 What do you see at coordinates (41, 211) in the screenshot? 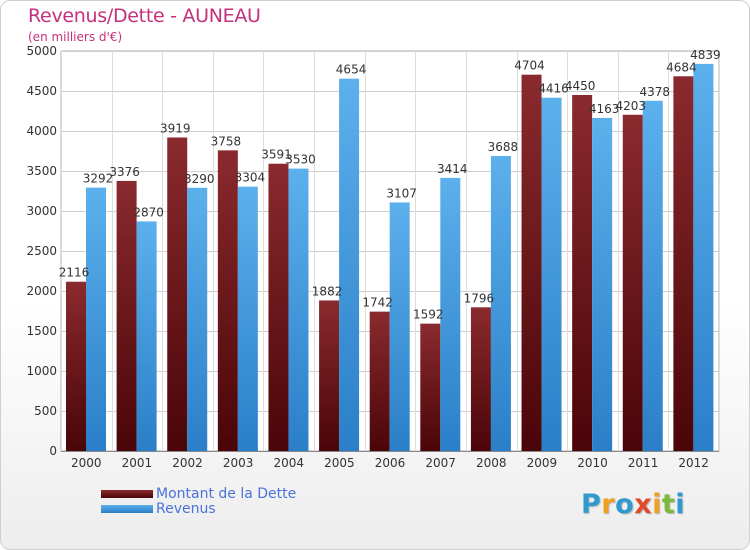
I see `y-tick-label: 3000` at bounding box center [41, 211].